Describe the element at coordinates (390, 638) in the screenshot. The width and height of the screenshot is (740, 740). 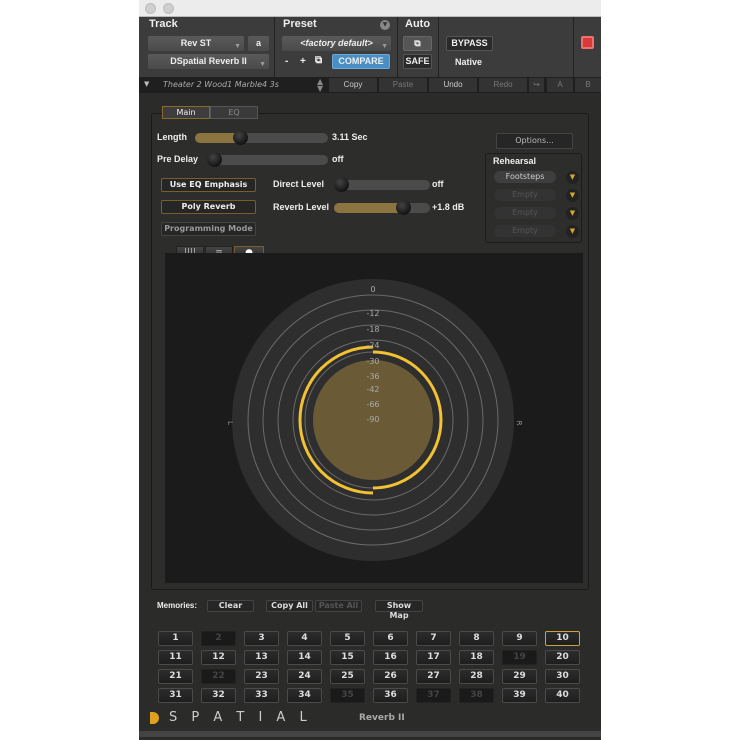
I see `memory-slot-6: 6` at that location.